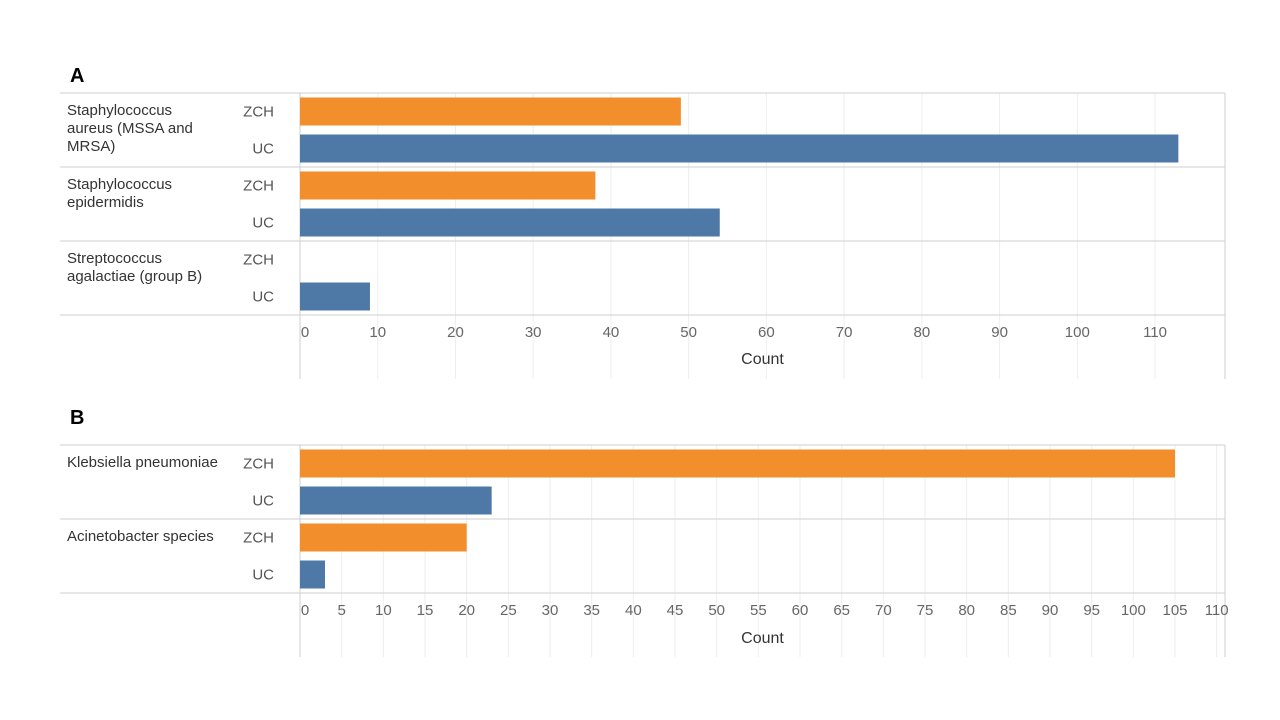 The height and width of the screenshot is (720, 1280). What do you see at coordinates (341, 610) in the screenshot?
I see `x-tick-label: 5` at bounding box center [341, 610].